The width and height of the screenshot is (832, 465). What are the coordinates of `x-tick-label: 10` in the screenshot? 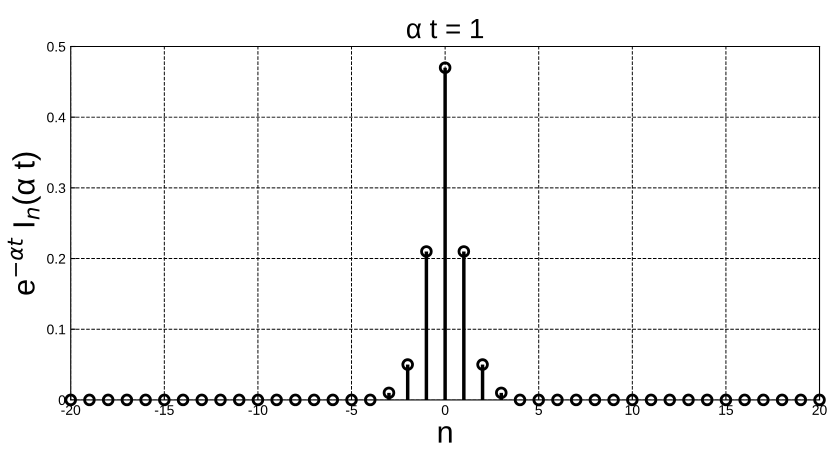 It's located at (633, 410).